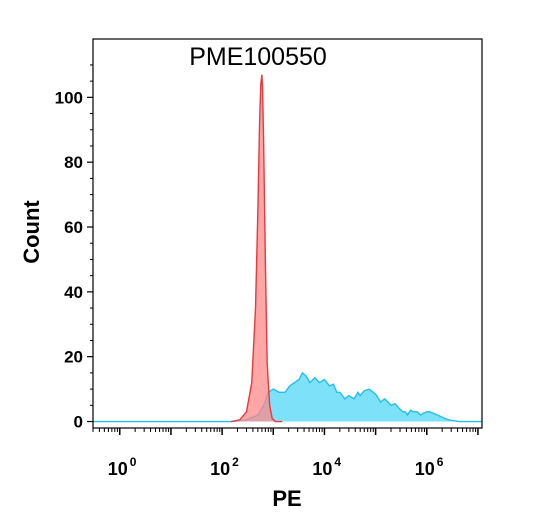 This screenshot has width=554, height=531. I want to click on y-tick-label: 0, so click(78, 422).